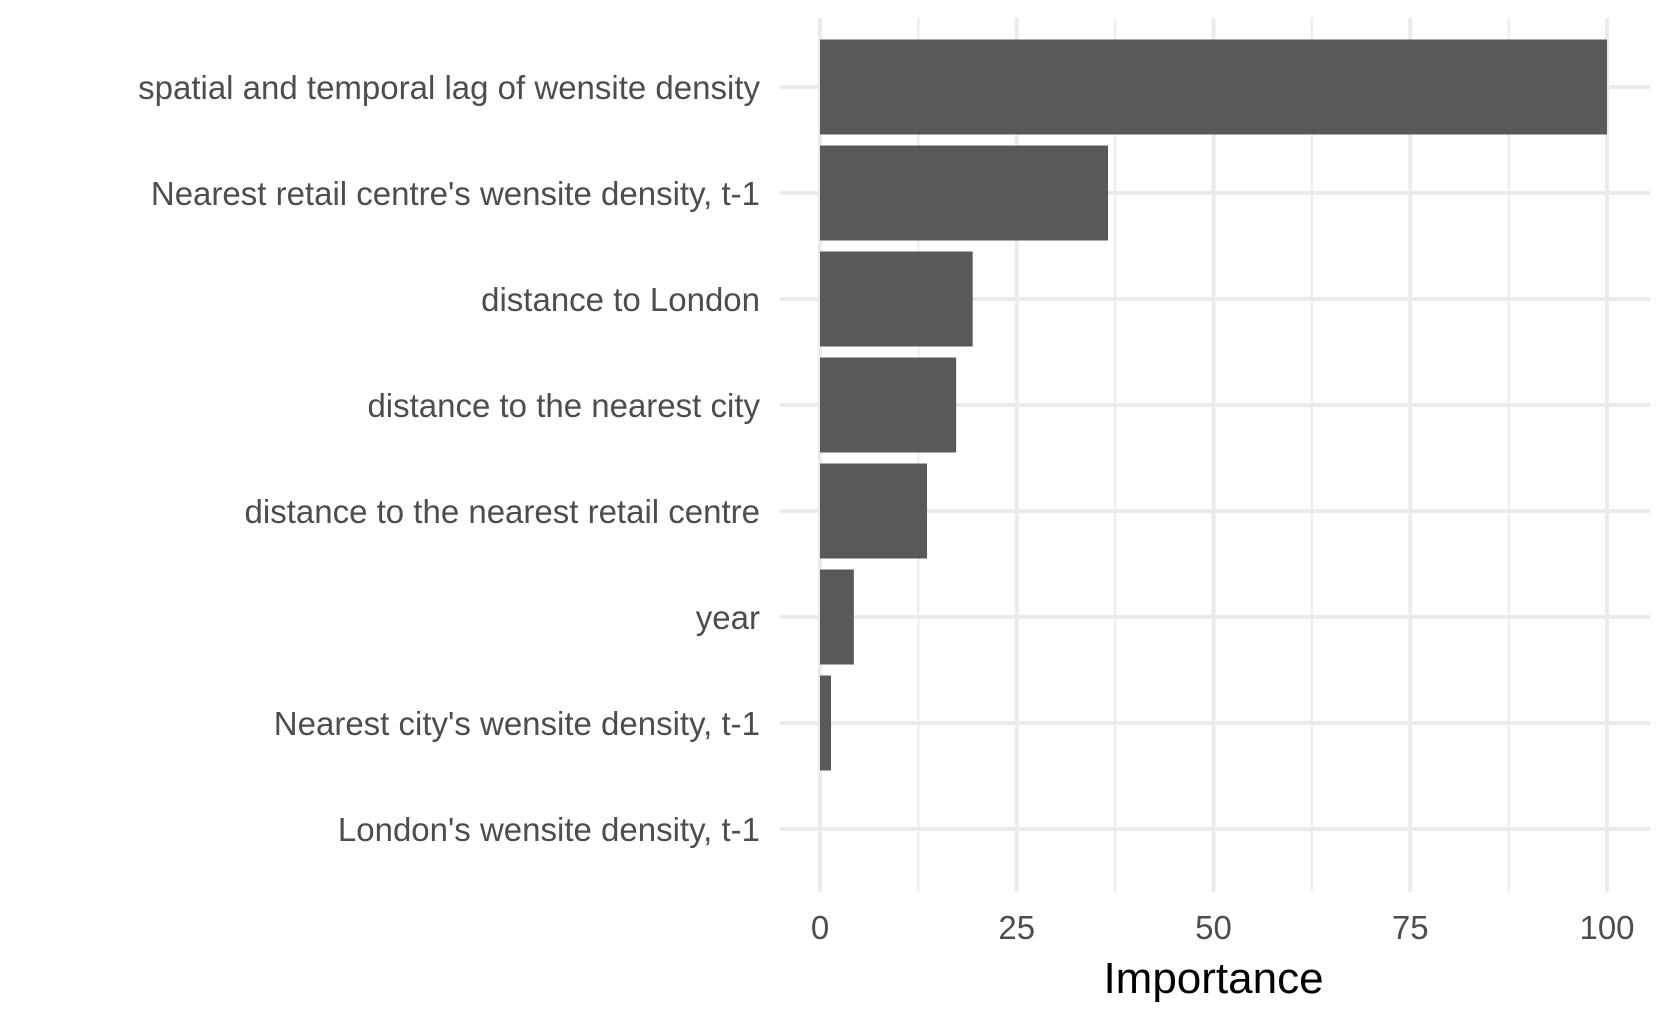 The height and width of the screenshot is (1025, 1662). What do you see at coordinates (1410, 927) in the screenshot?
I see `x-tick-label: 75` at bounding box center [1410, 927].